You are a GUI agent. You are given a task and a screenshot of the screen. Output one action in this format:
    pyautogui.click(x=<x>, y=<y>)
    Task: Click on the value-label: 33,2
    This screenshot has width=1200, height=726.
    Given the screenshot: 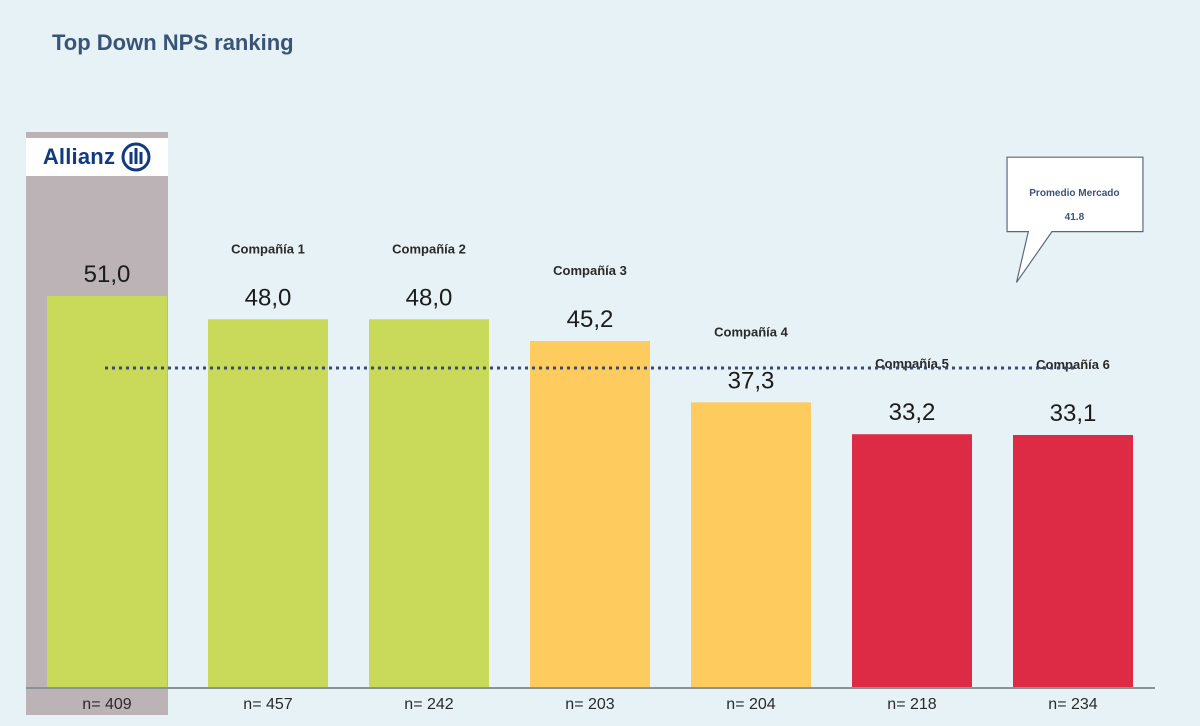 What is the action you would take?
    pyautogui.click(x=912, y=412)
    